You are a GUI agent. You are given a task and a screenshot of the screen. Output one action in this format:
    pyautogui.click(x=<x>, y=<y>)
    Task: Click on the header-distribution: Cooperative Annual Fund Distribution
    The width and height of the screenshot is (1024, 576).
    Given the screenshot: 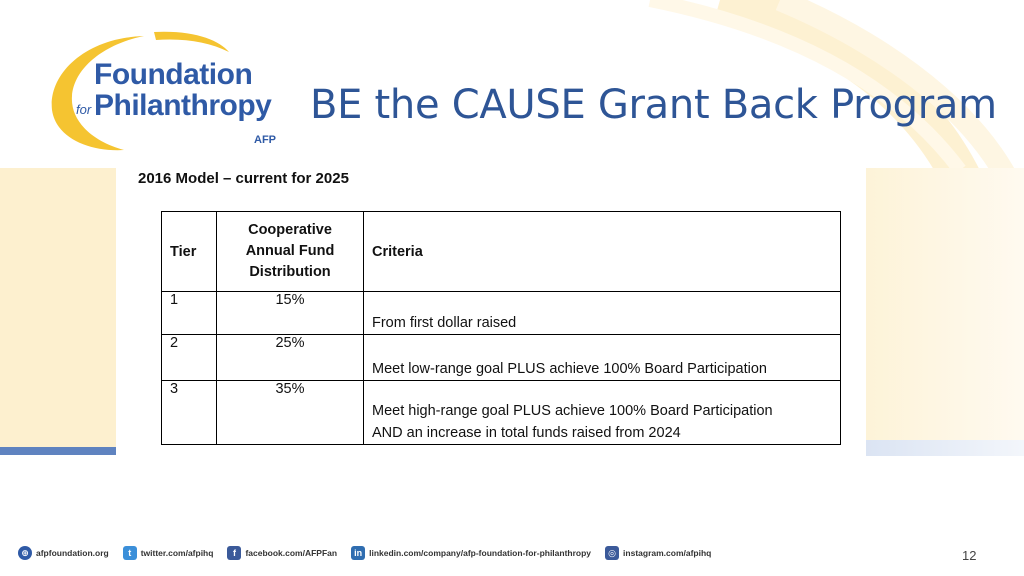 What is the action you would take?
    pyautogui.click(x=290, y=251)
    